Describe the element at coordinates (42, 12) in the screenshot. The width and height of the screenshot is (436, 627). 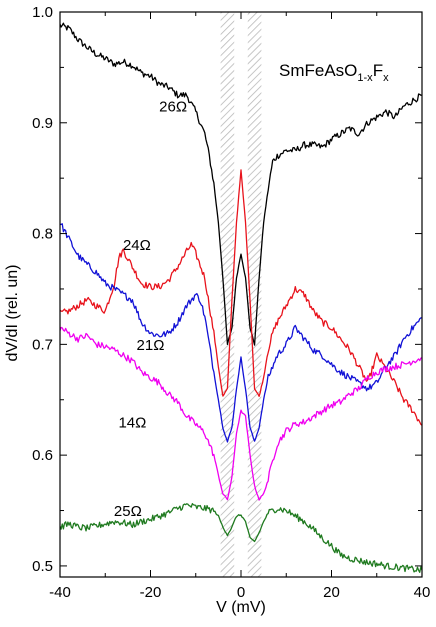
I see `y-tick-label: 1.0` at that location.